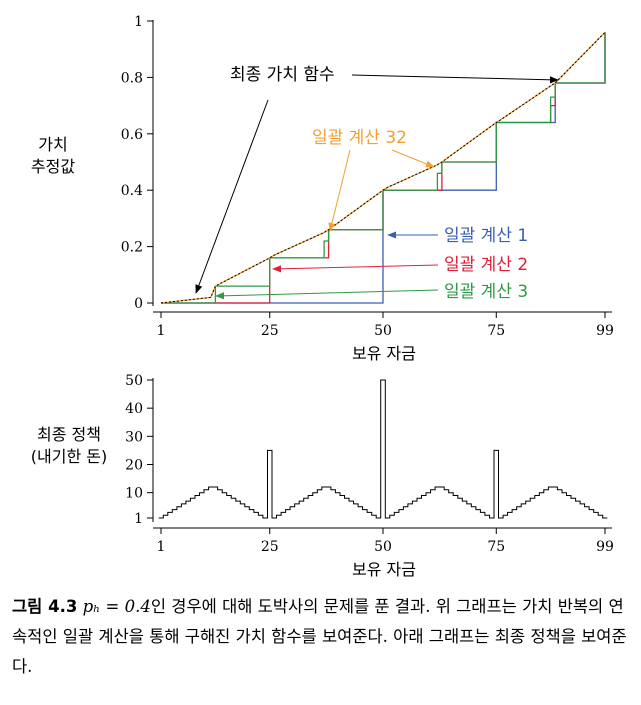 The width and height of the screenshot is (641, 705). What do you see at coordinates (134, 437) in the screenshot?
I see `policy-chart-y-tick-label: 30` at bounding box center [134, 437].